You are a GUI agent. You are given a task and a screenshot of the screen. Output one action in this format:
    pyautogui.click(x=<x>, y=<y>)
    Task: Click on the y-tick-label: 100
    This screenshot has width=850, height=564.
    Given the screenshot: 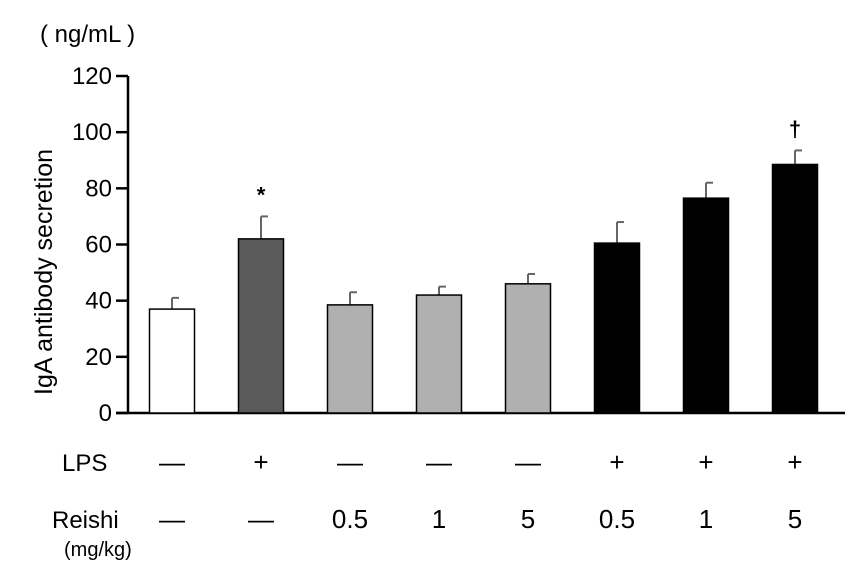 What is the action you would take?
    pyautogui.click(x=92, y=132)
    